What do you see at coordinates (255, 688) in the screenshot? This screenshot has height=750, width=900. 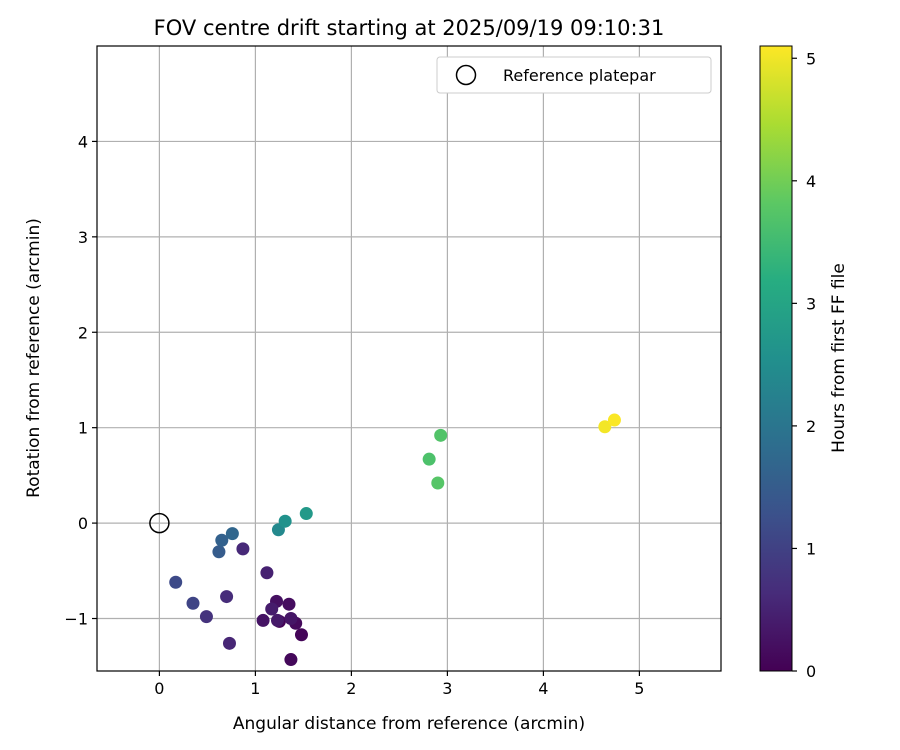 I see `x-tick-label: 1` at bounding box center [255, 688].